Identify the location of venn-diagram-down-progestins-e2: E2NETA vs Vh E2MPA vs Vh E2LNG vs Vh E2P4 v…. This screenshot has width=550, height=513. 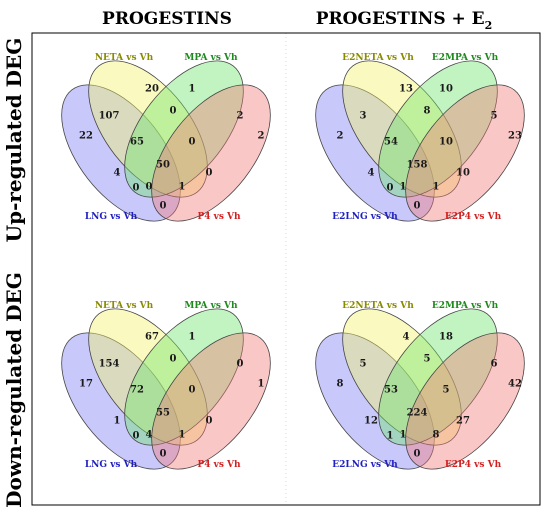
(420, 385).